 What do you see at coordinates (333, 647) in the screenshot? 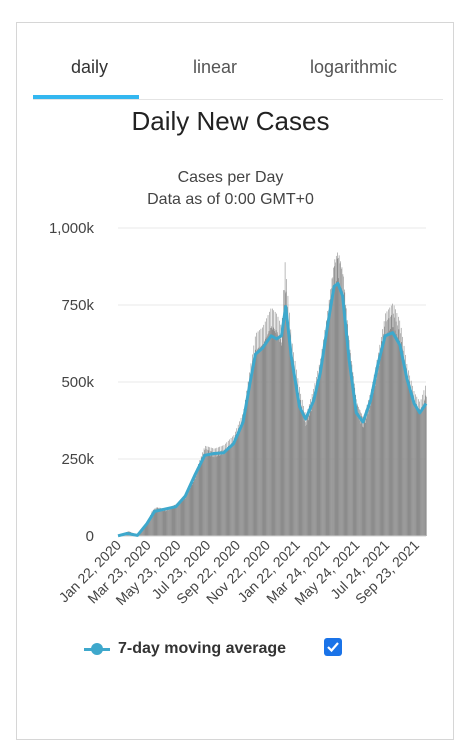
I see `moving-average-checkbox` at bounding box center [333, 647].